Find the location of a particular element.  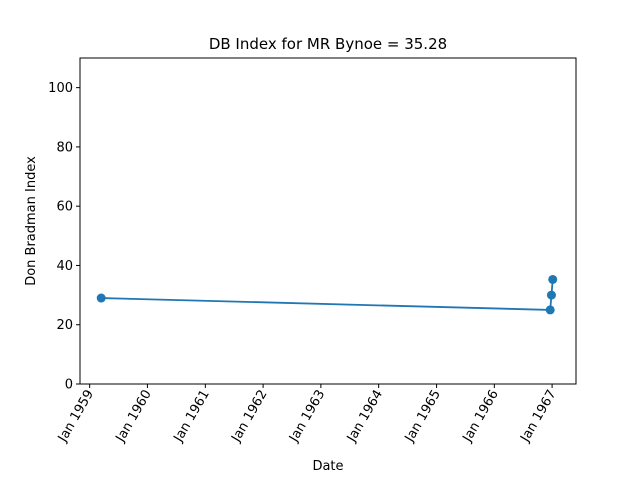

y-tick-label: 80 is located at coordinates (64, 147).